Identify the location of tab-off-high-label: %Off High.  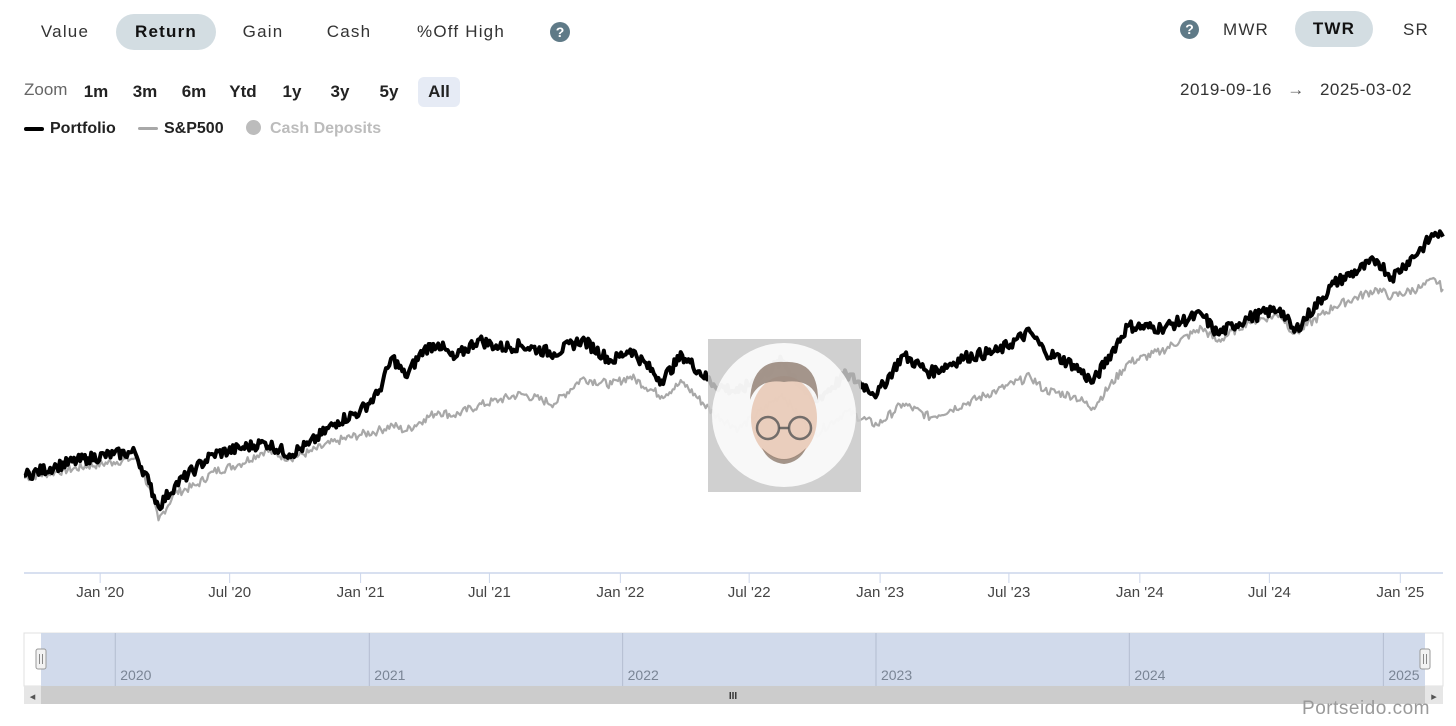
(461, 31).